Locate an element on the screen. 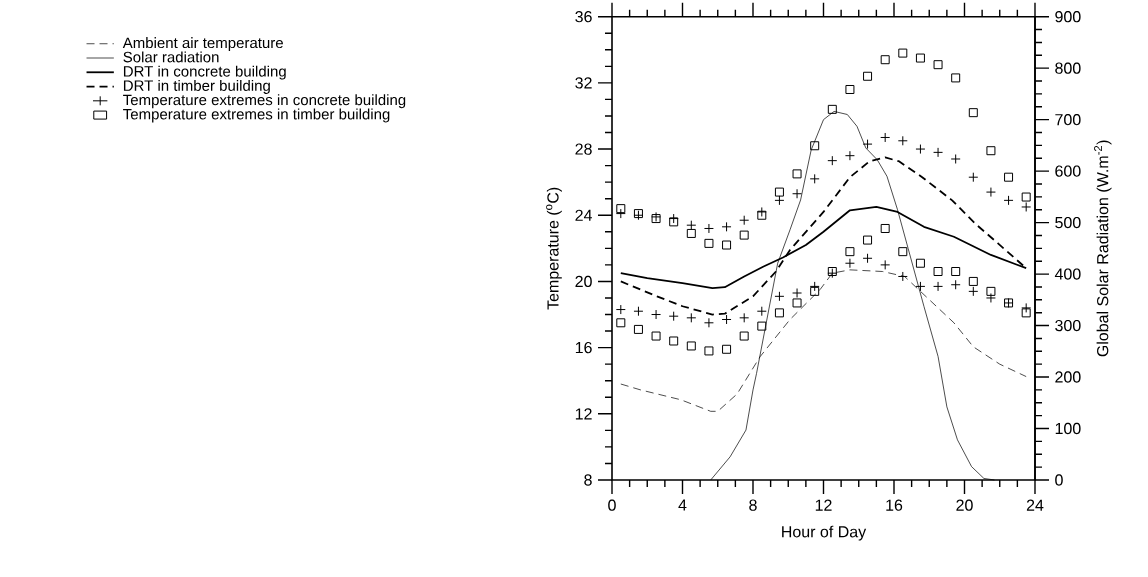  x-tick-label: 4 is located at coordinates (682, 505).